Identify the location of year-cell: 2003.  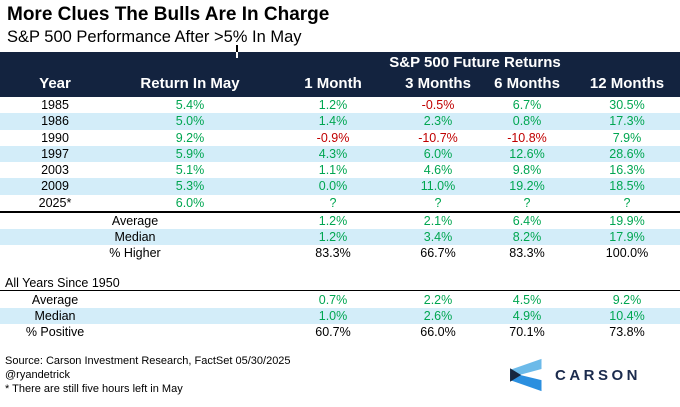
(55, 170).